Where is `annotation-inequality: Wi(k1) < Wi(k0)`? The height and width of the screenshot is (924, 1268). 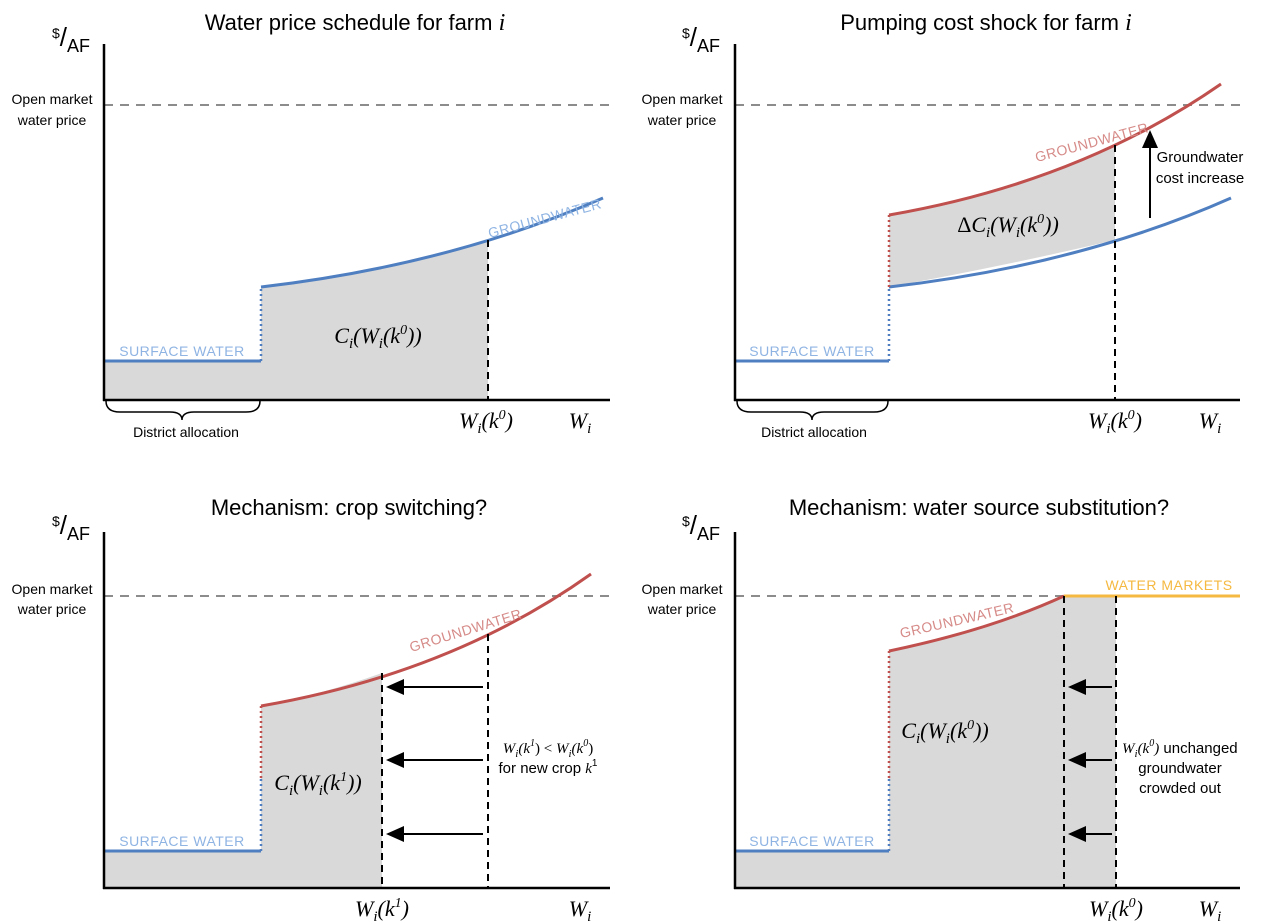
annotation-inequality: Wi(k1) < Wi(k0) is located at coordinates (548, 749).